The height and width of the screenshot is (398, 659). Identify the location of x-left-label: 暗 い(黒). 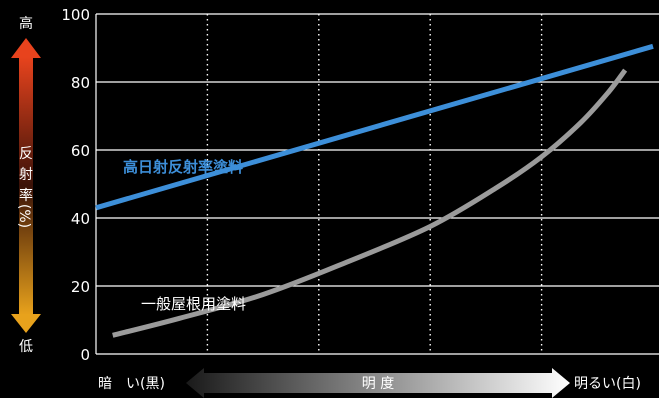
(131, 384).